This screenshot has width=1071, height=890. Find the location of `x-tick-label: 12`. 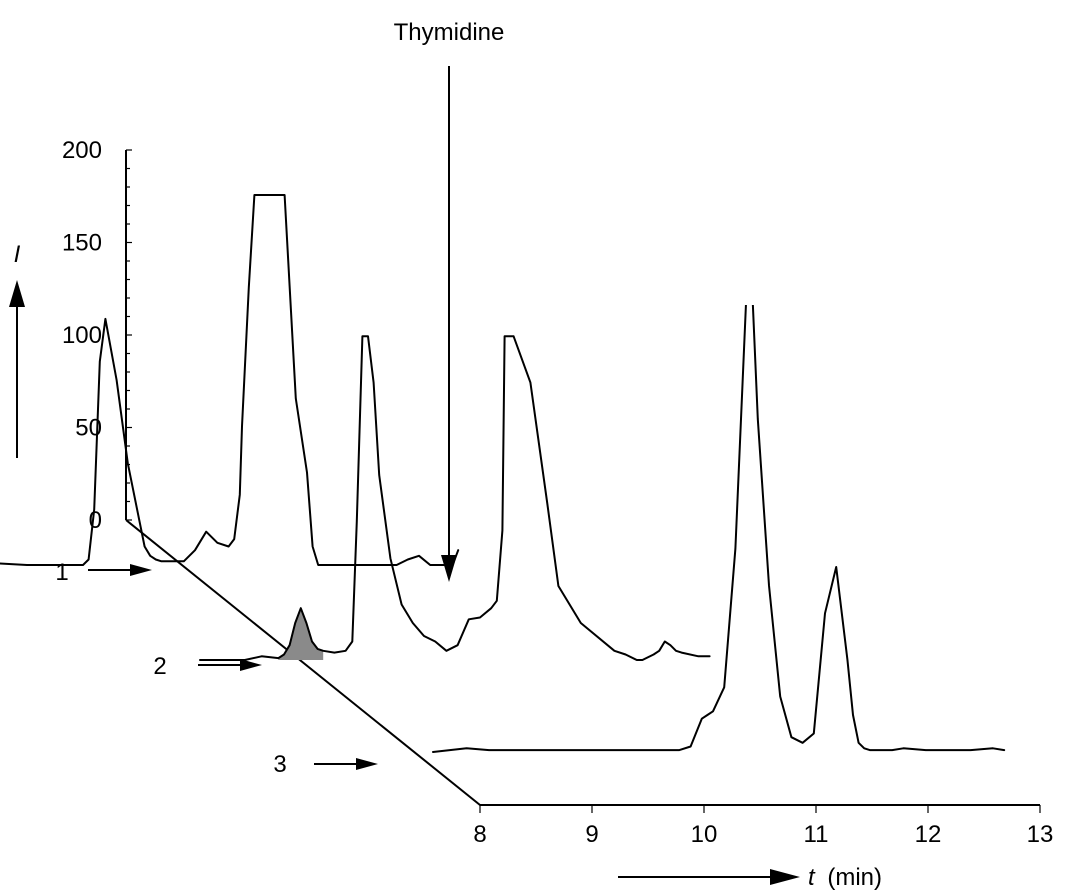

x-tick-label: 12 is located at coordinates (928, 834).